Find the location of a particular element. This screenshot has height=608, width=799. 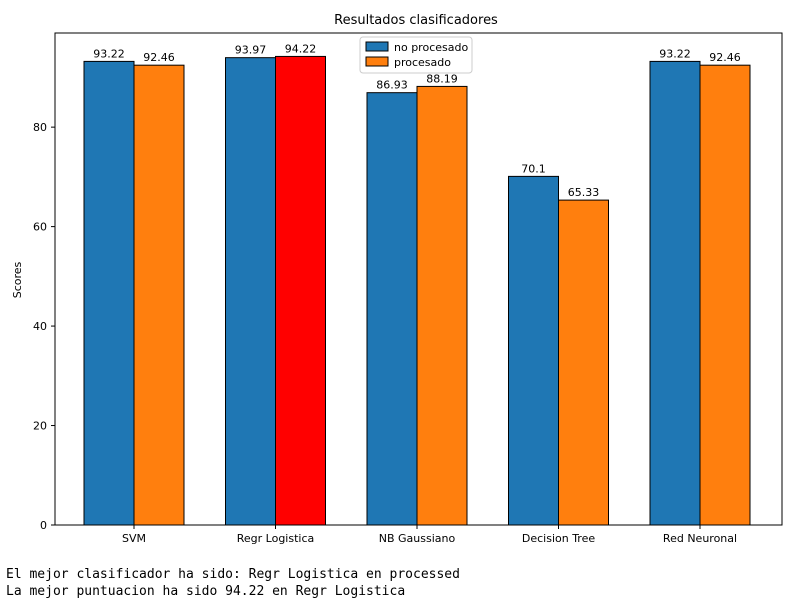

bar-value-label-s1-c0: 92.46 is located at coordinates (159, 57).